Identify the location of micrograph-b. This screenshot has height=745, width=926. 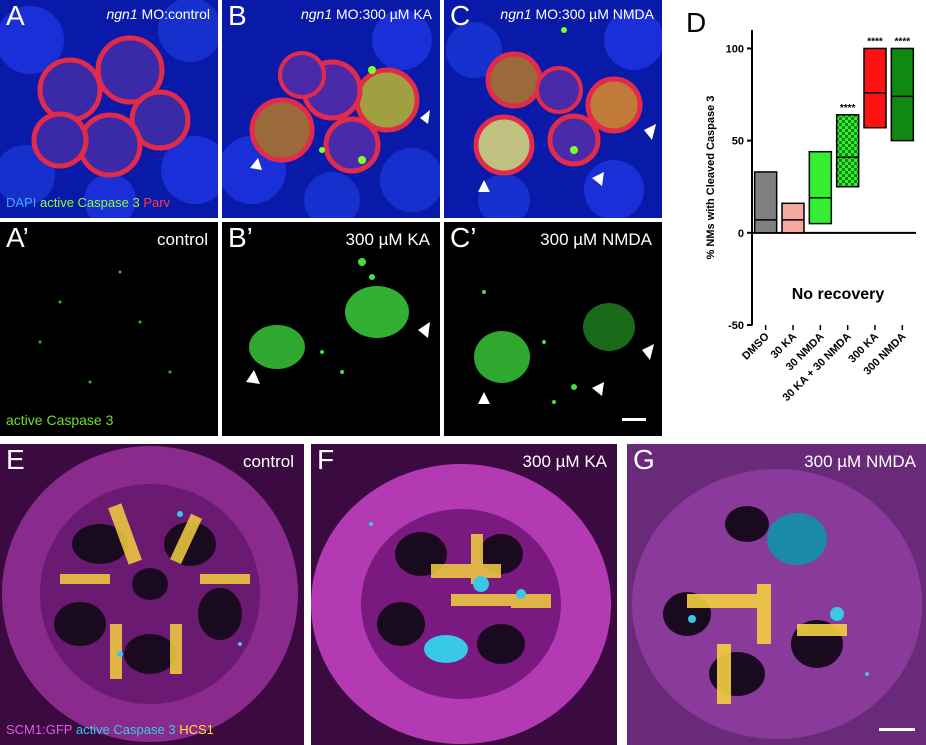
(331, 109).